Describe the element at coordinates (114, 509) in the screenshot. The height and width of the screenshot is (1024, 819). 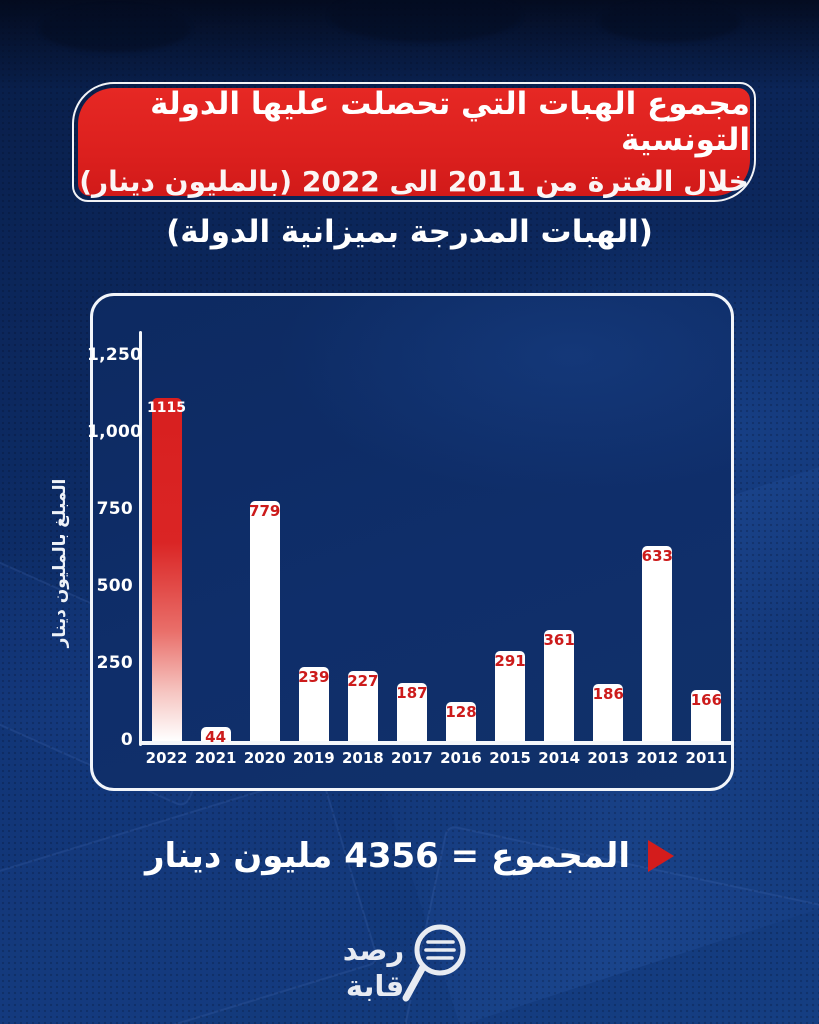
I see `y-tick-750: 750` at that location.